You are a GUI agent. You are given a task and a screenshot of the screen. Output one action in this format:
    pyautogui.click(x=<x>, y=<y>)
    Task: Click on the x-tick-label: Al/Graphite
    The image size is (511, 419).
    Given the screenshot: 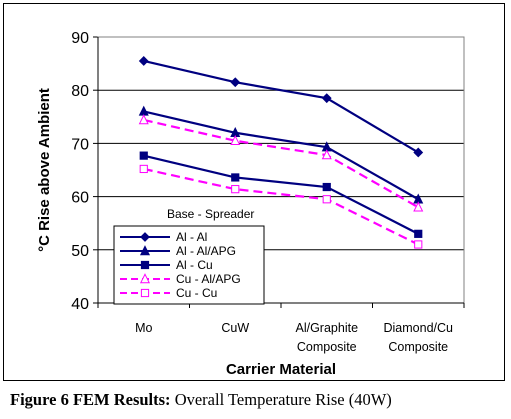 What is the action you would take?
    pyautogui.click(x=326, y=328)
    